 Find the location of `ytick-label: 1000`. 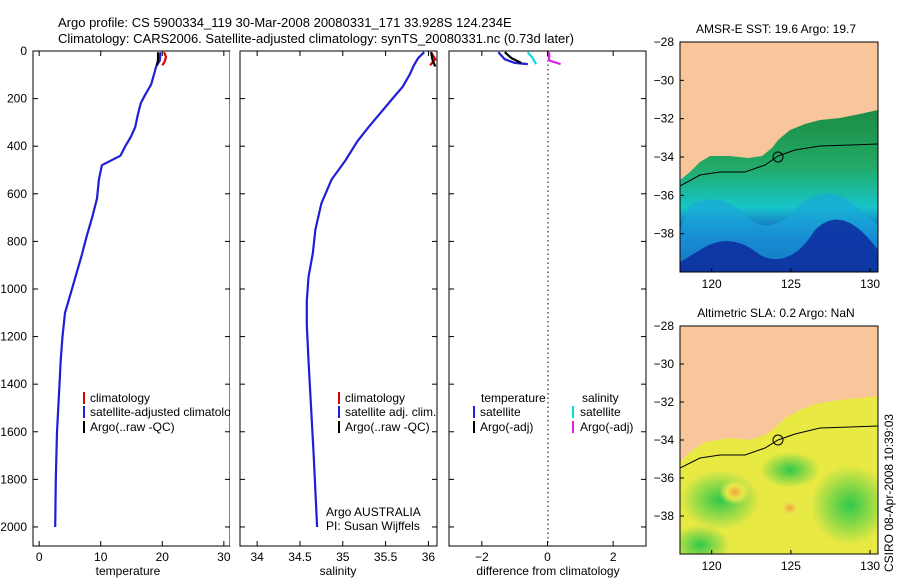

ytick-label: 1000 is located at coordinates (13, 289).